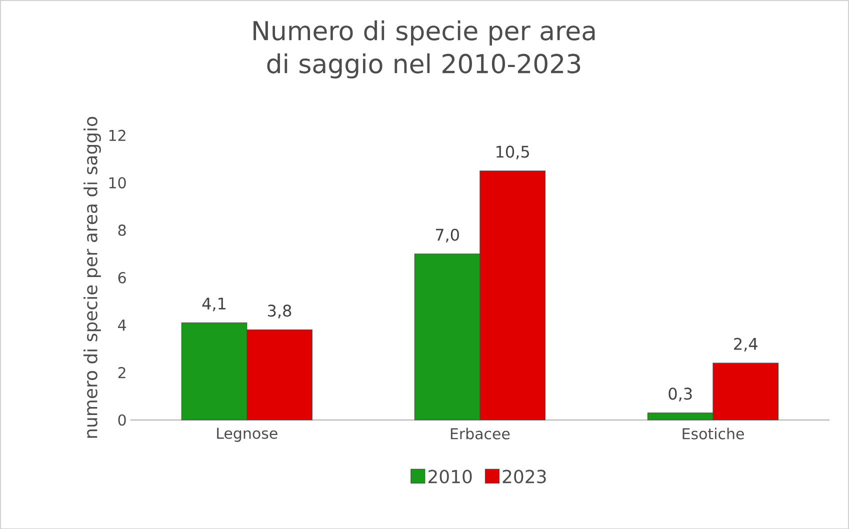  What do you see at coordinates (122, 372) in the screenshot?
I see `y-tick-label: 2` at bounding box center [122, 372].